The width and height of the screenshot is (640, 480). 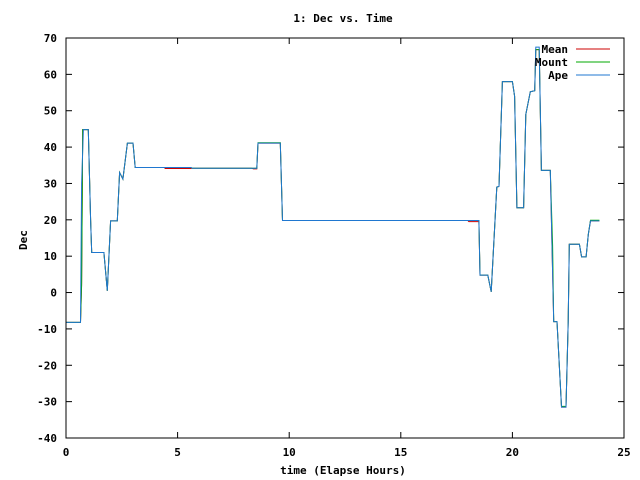 What do you see at coordinates (47, 438) in the screenshot?
I see `y-tick-label: -40` at bounding box center [47, 438].